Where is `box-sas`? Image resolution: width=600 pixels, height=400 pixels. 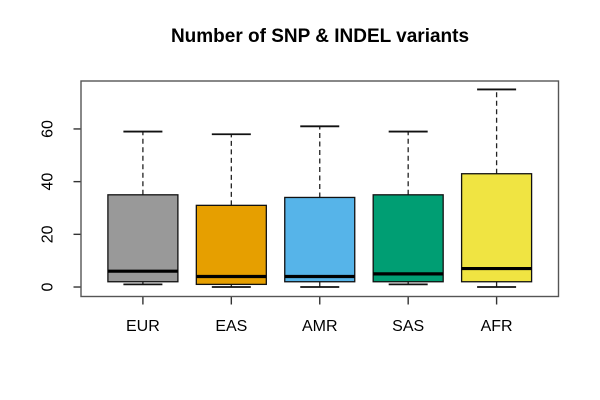
box-sas is located at coordinates (408, 238).